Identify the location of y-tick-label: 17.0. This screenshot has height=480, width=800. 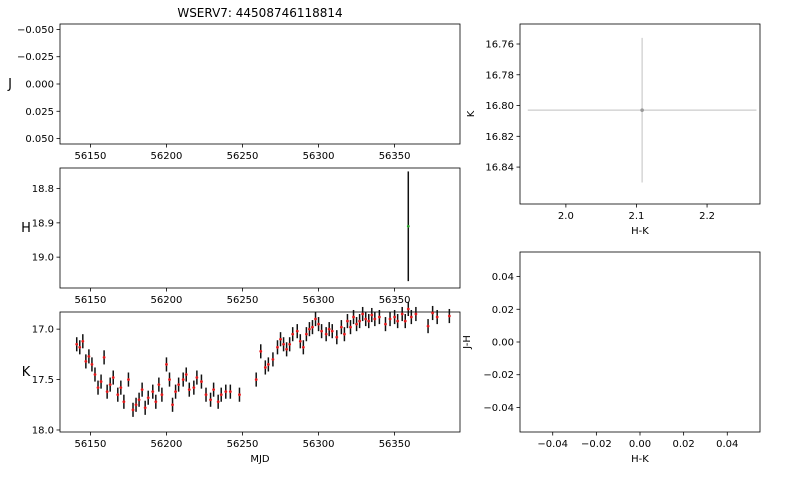
(43, 330).